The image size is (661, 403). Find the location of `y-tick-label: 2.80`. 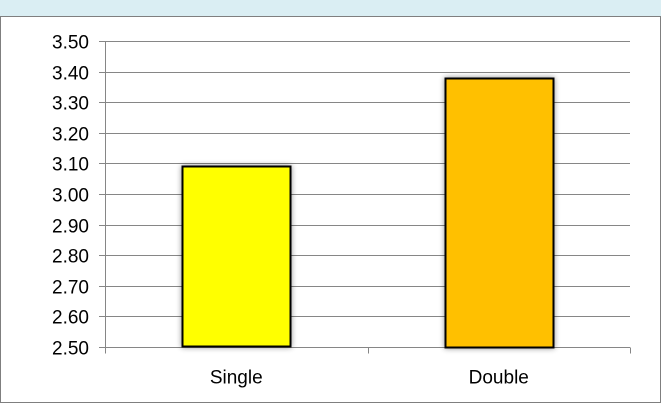

y-tick-label: 2.80 is located at coordinates (70, 257).